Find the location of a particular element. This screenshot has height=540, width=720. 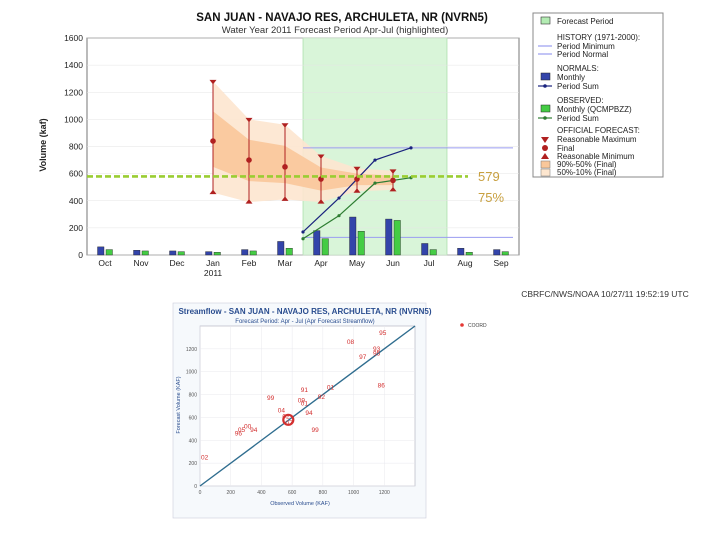

scatter-y-label: Forecast Volume (KAF) is located at coordinates (179, 404).